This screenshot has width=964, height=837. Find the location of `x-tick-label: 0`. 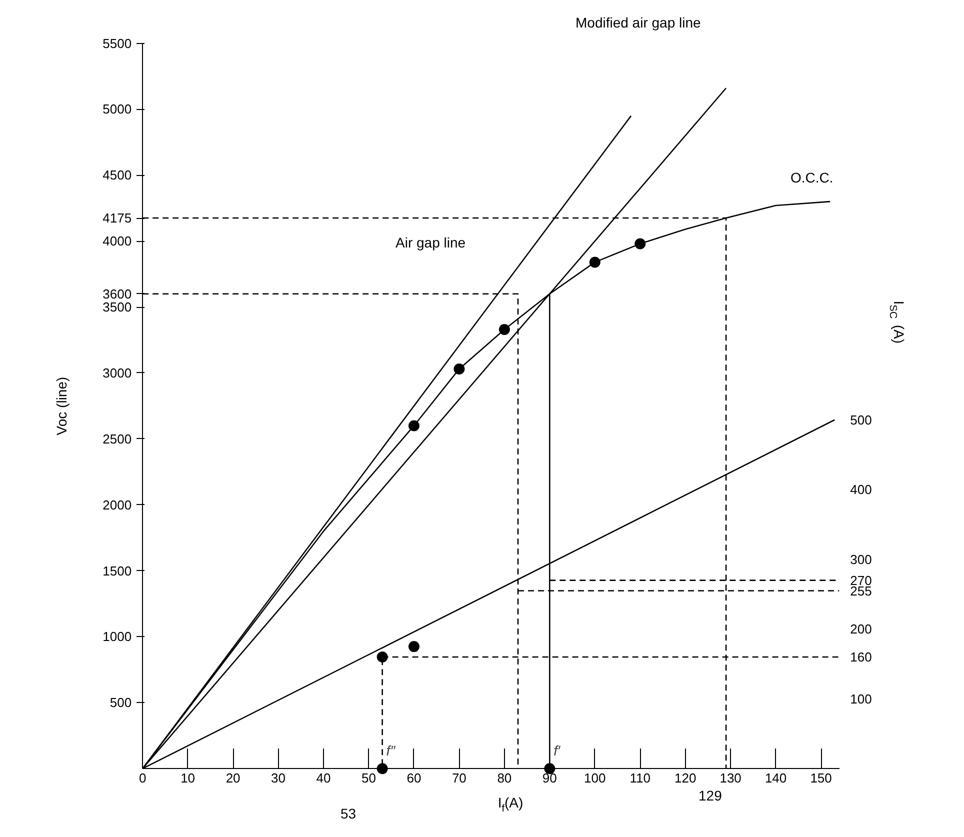

x-tick-label: 0 is located at coordinates (142, 778).